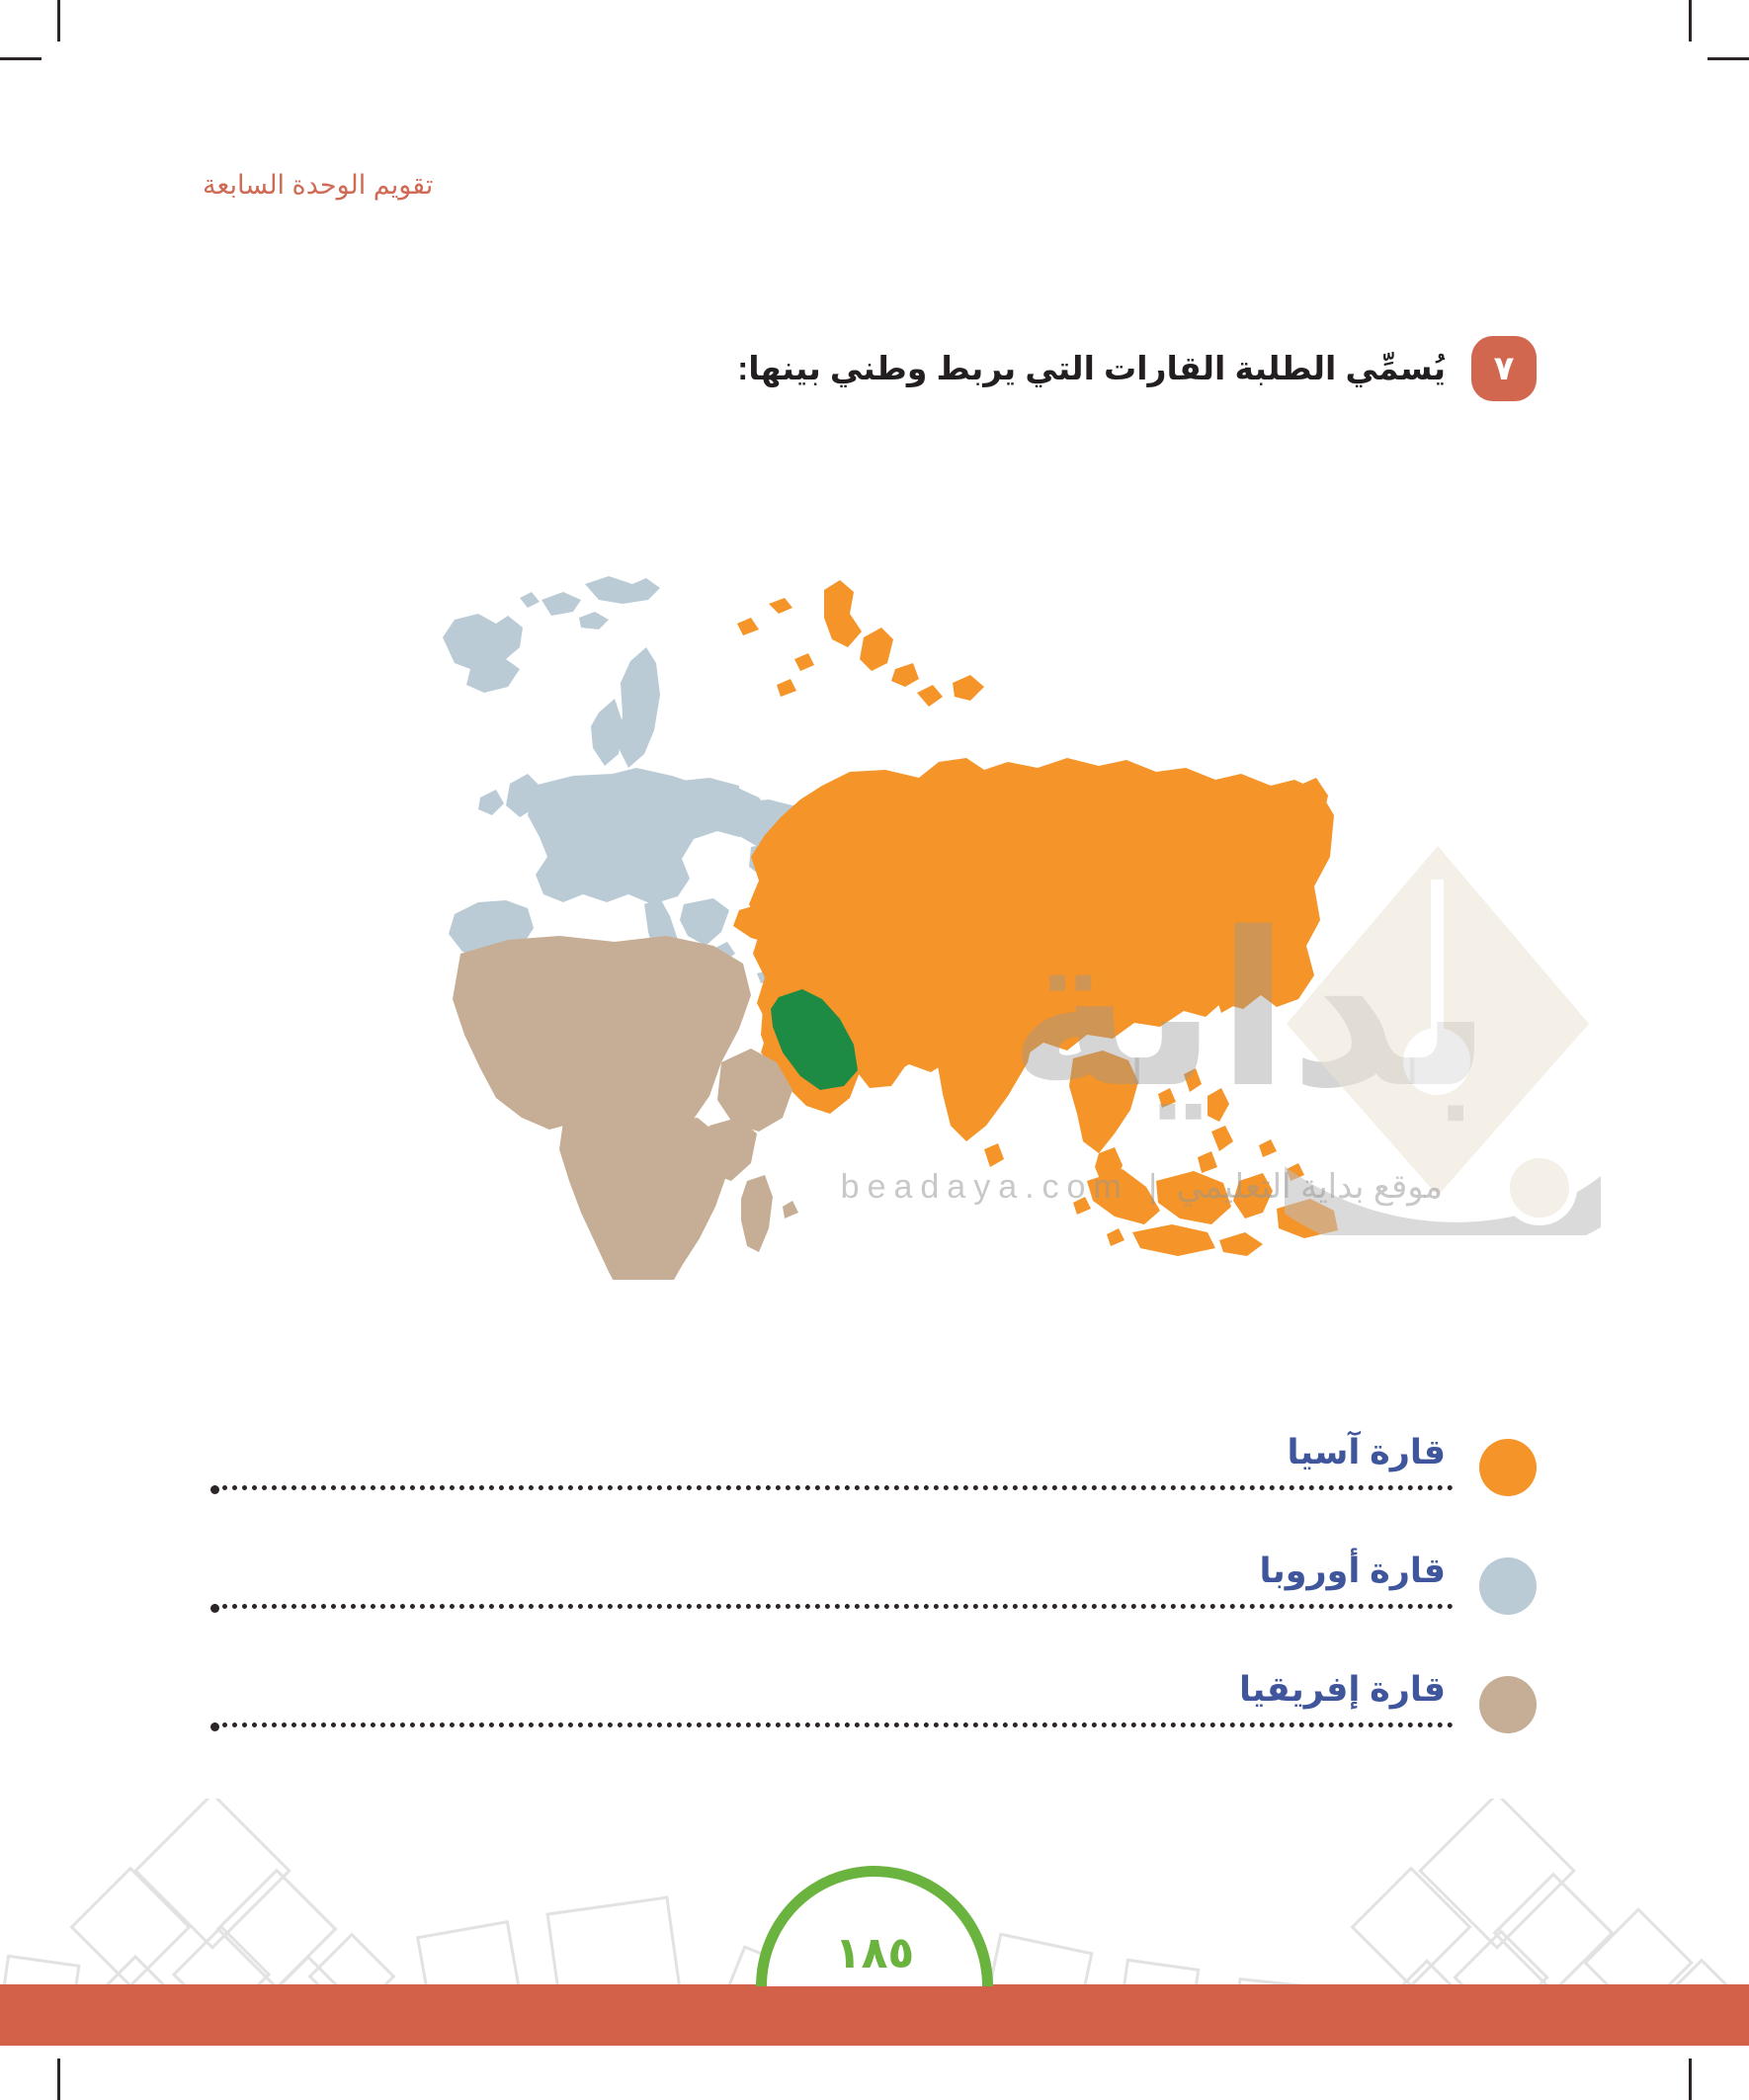 This screenshot has height=2100, width=1749. Describe the element at coordinates (1728, 58) in the screenshot. I see `crop-mark-top-right-horizontal` at that location.